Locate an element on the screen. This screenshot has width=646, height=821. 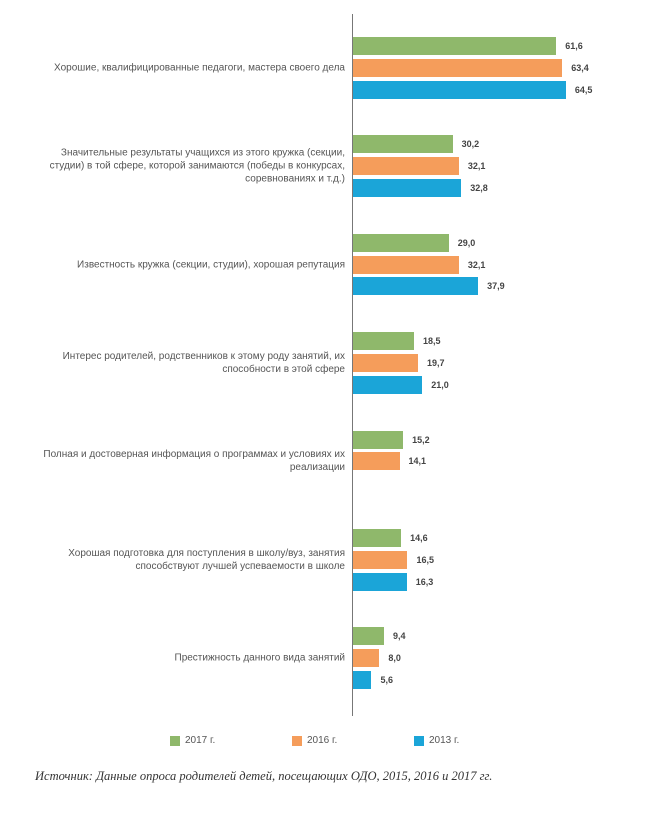
value-label: 19,7 is located at coordinates (436, 363).